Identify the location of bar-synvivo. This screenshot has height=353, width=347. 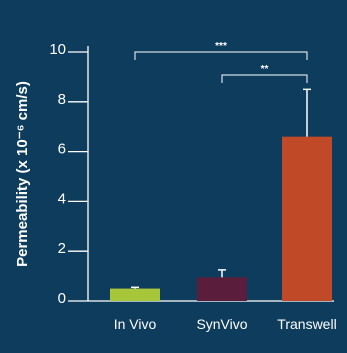
(222, 289).